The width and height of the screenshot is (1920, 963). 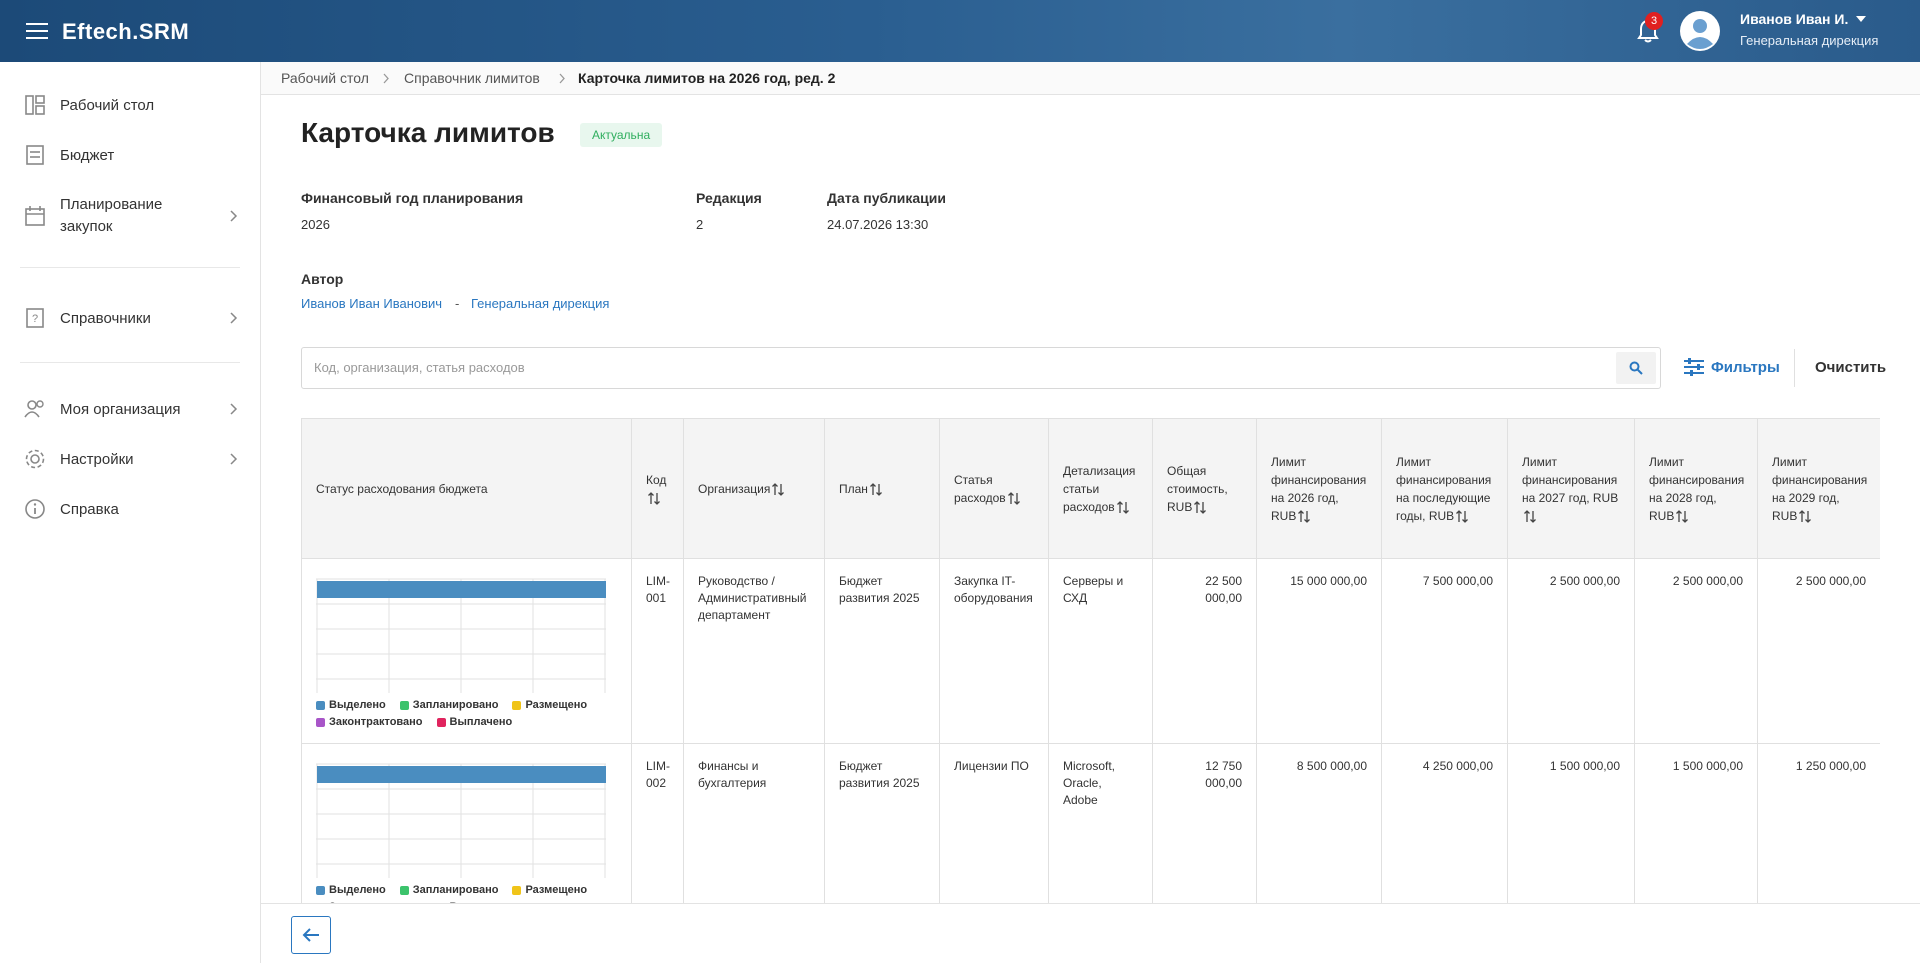 I want to click on nav-item: ? Справочники, so click(x=130, y=318).